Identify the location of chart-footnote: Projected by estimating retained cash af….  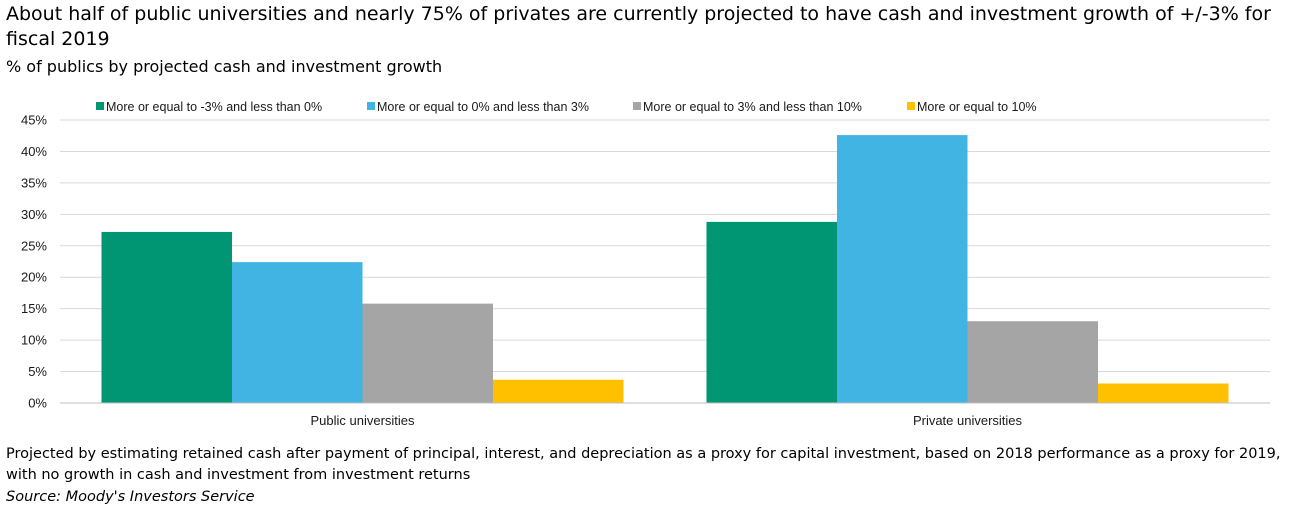
(643, 464).